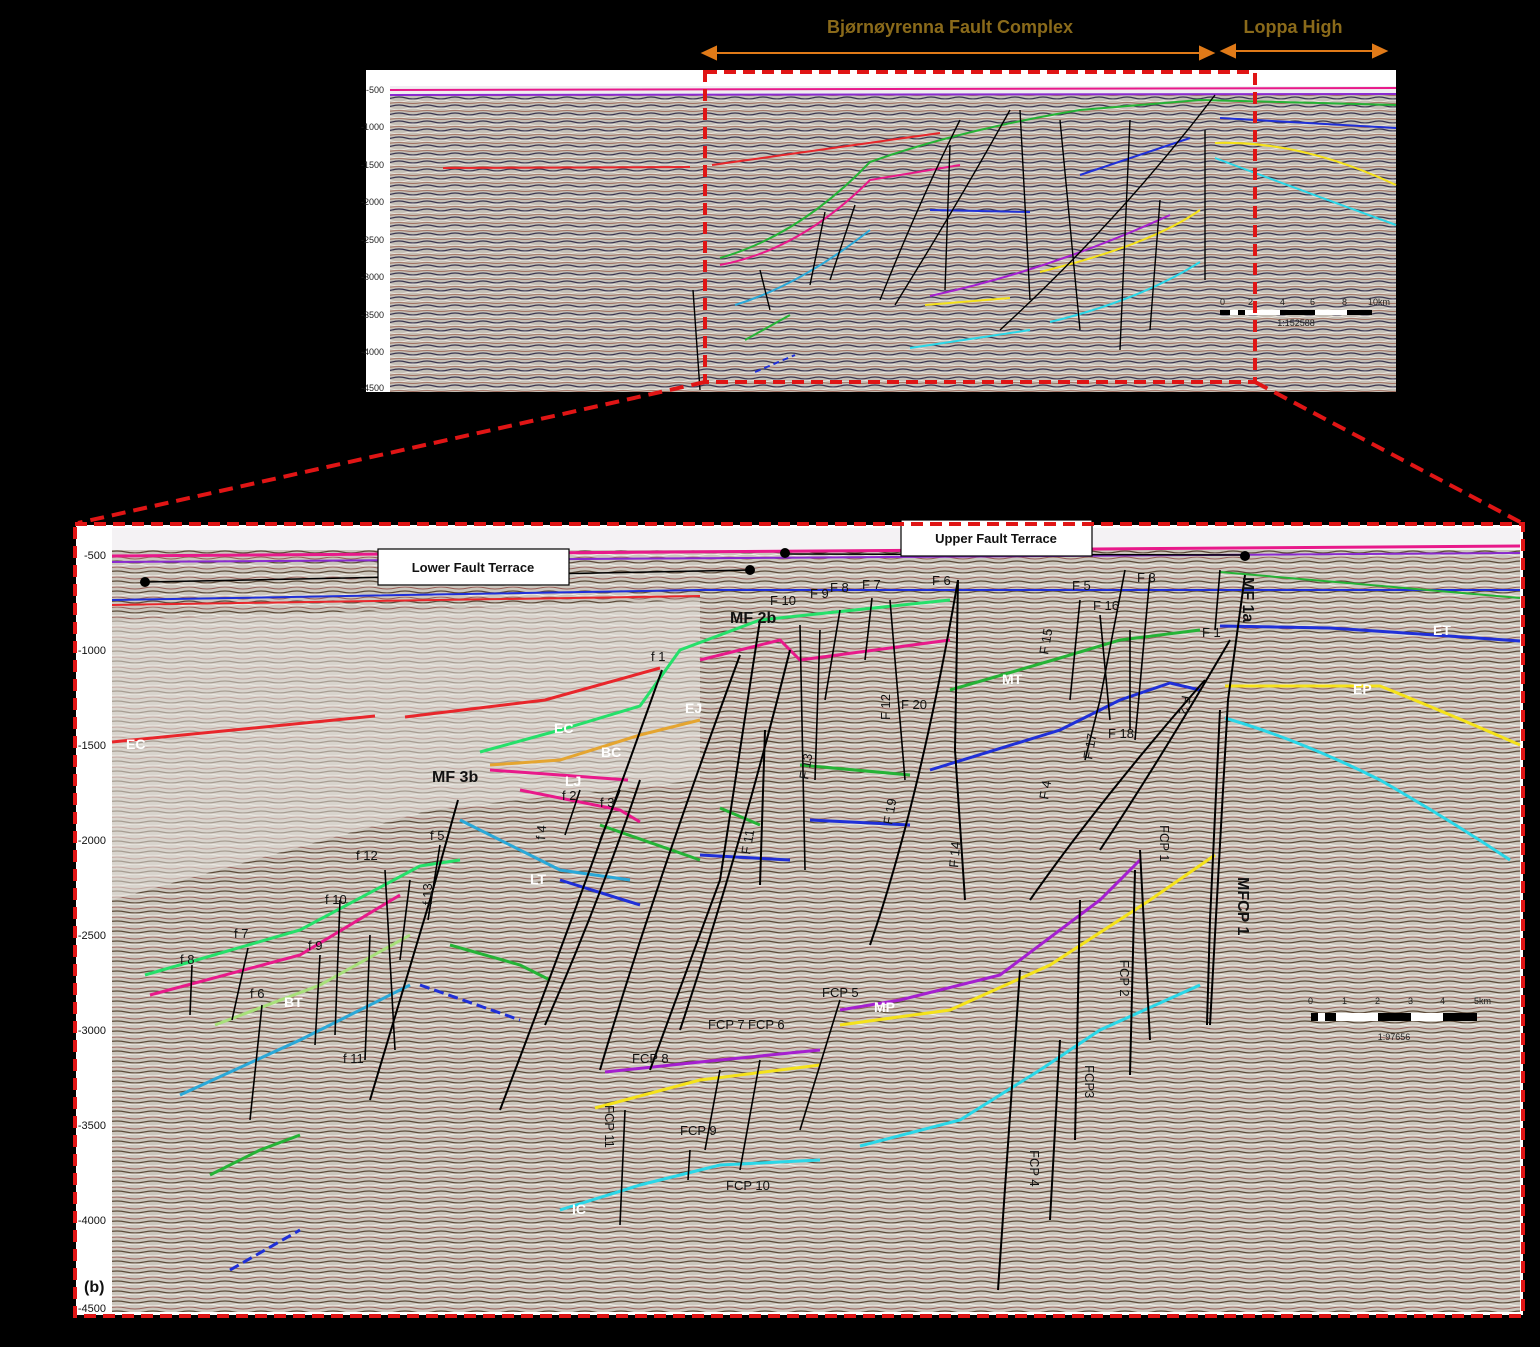 This screenshot has height=1347, width=1540. What do you see at coordinates (1394, 1037) in the screenshot?
I see `bottom-scale-ratio: 1:97656` at bounding box center [1394, 1037].